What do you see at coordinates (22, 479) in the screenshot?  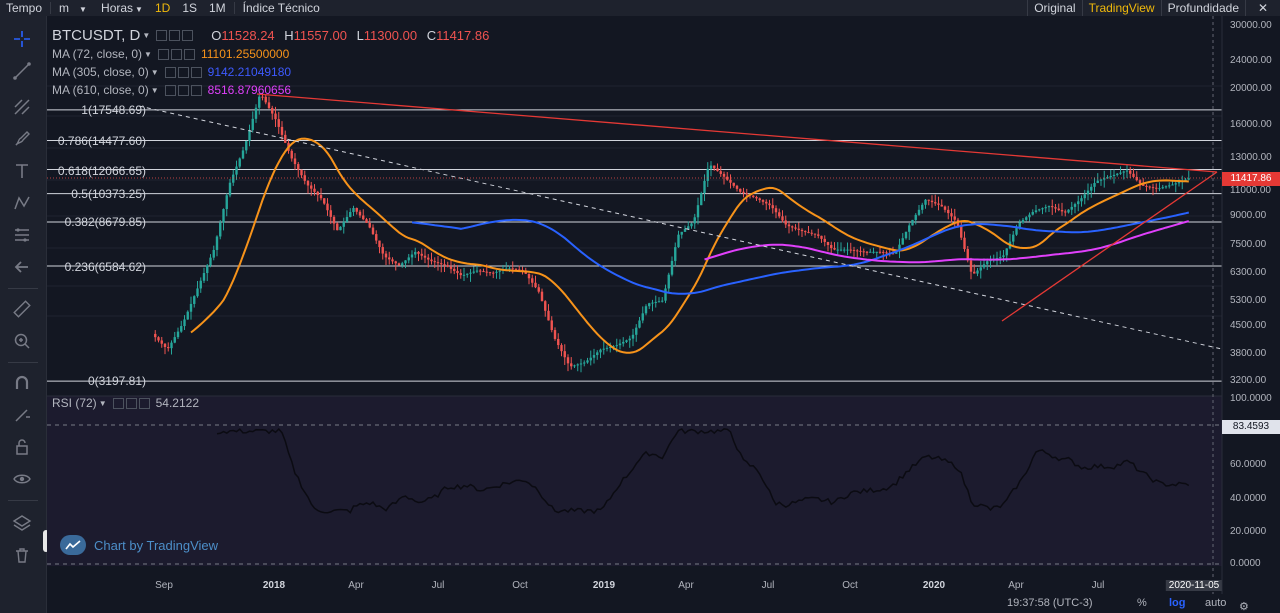 I see `visibility-tool` at bounding box center [22, 479].